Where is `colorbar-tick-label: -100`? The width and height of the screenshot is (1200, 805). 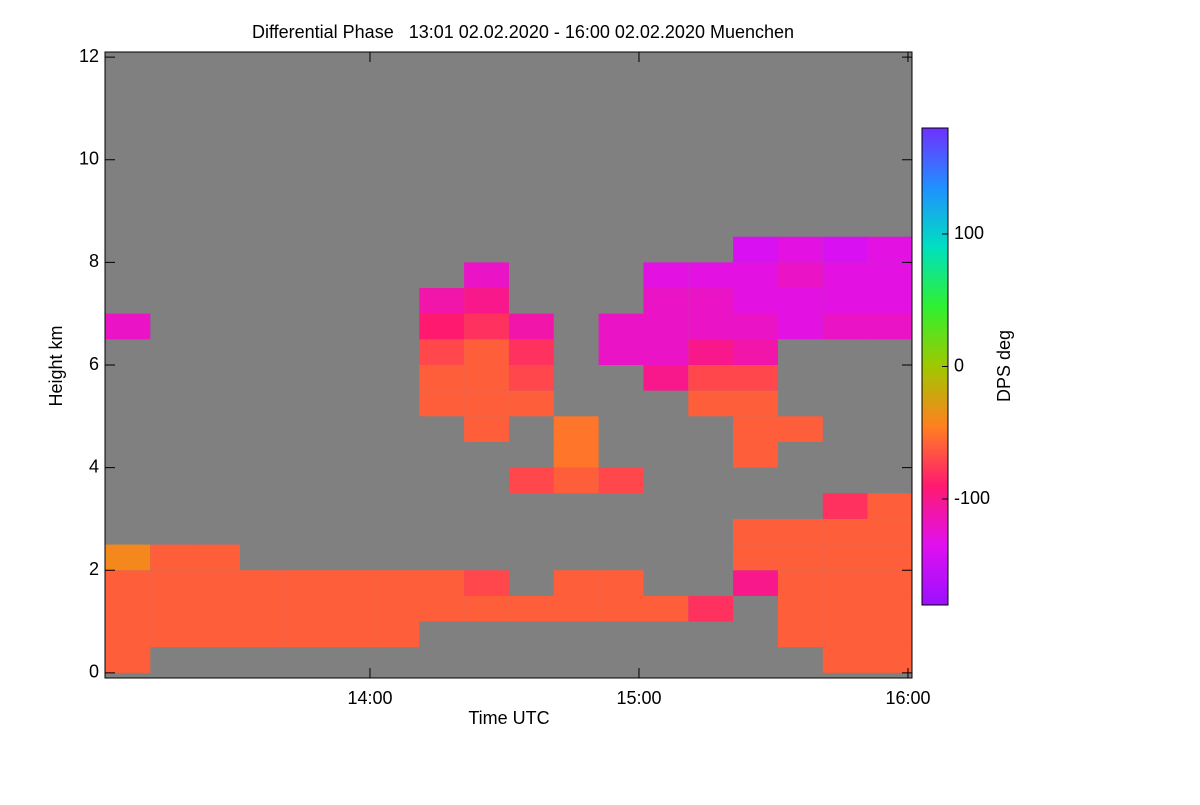 colorbar-tick-label: -100 is located at coordinates (972, 498).